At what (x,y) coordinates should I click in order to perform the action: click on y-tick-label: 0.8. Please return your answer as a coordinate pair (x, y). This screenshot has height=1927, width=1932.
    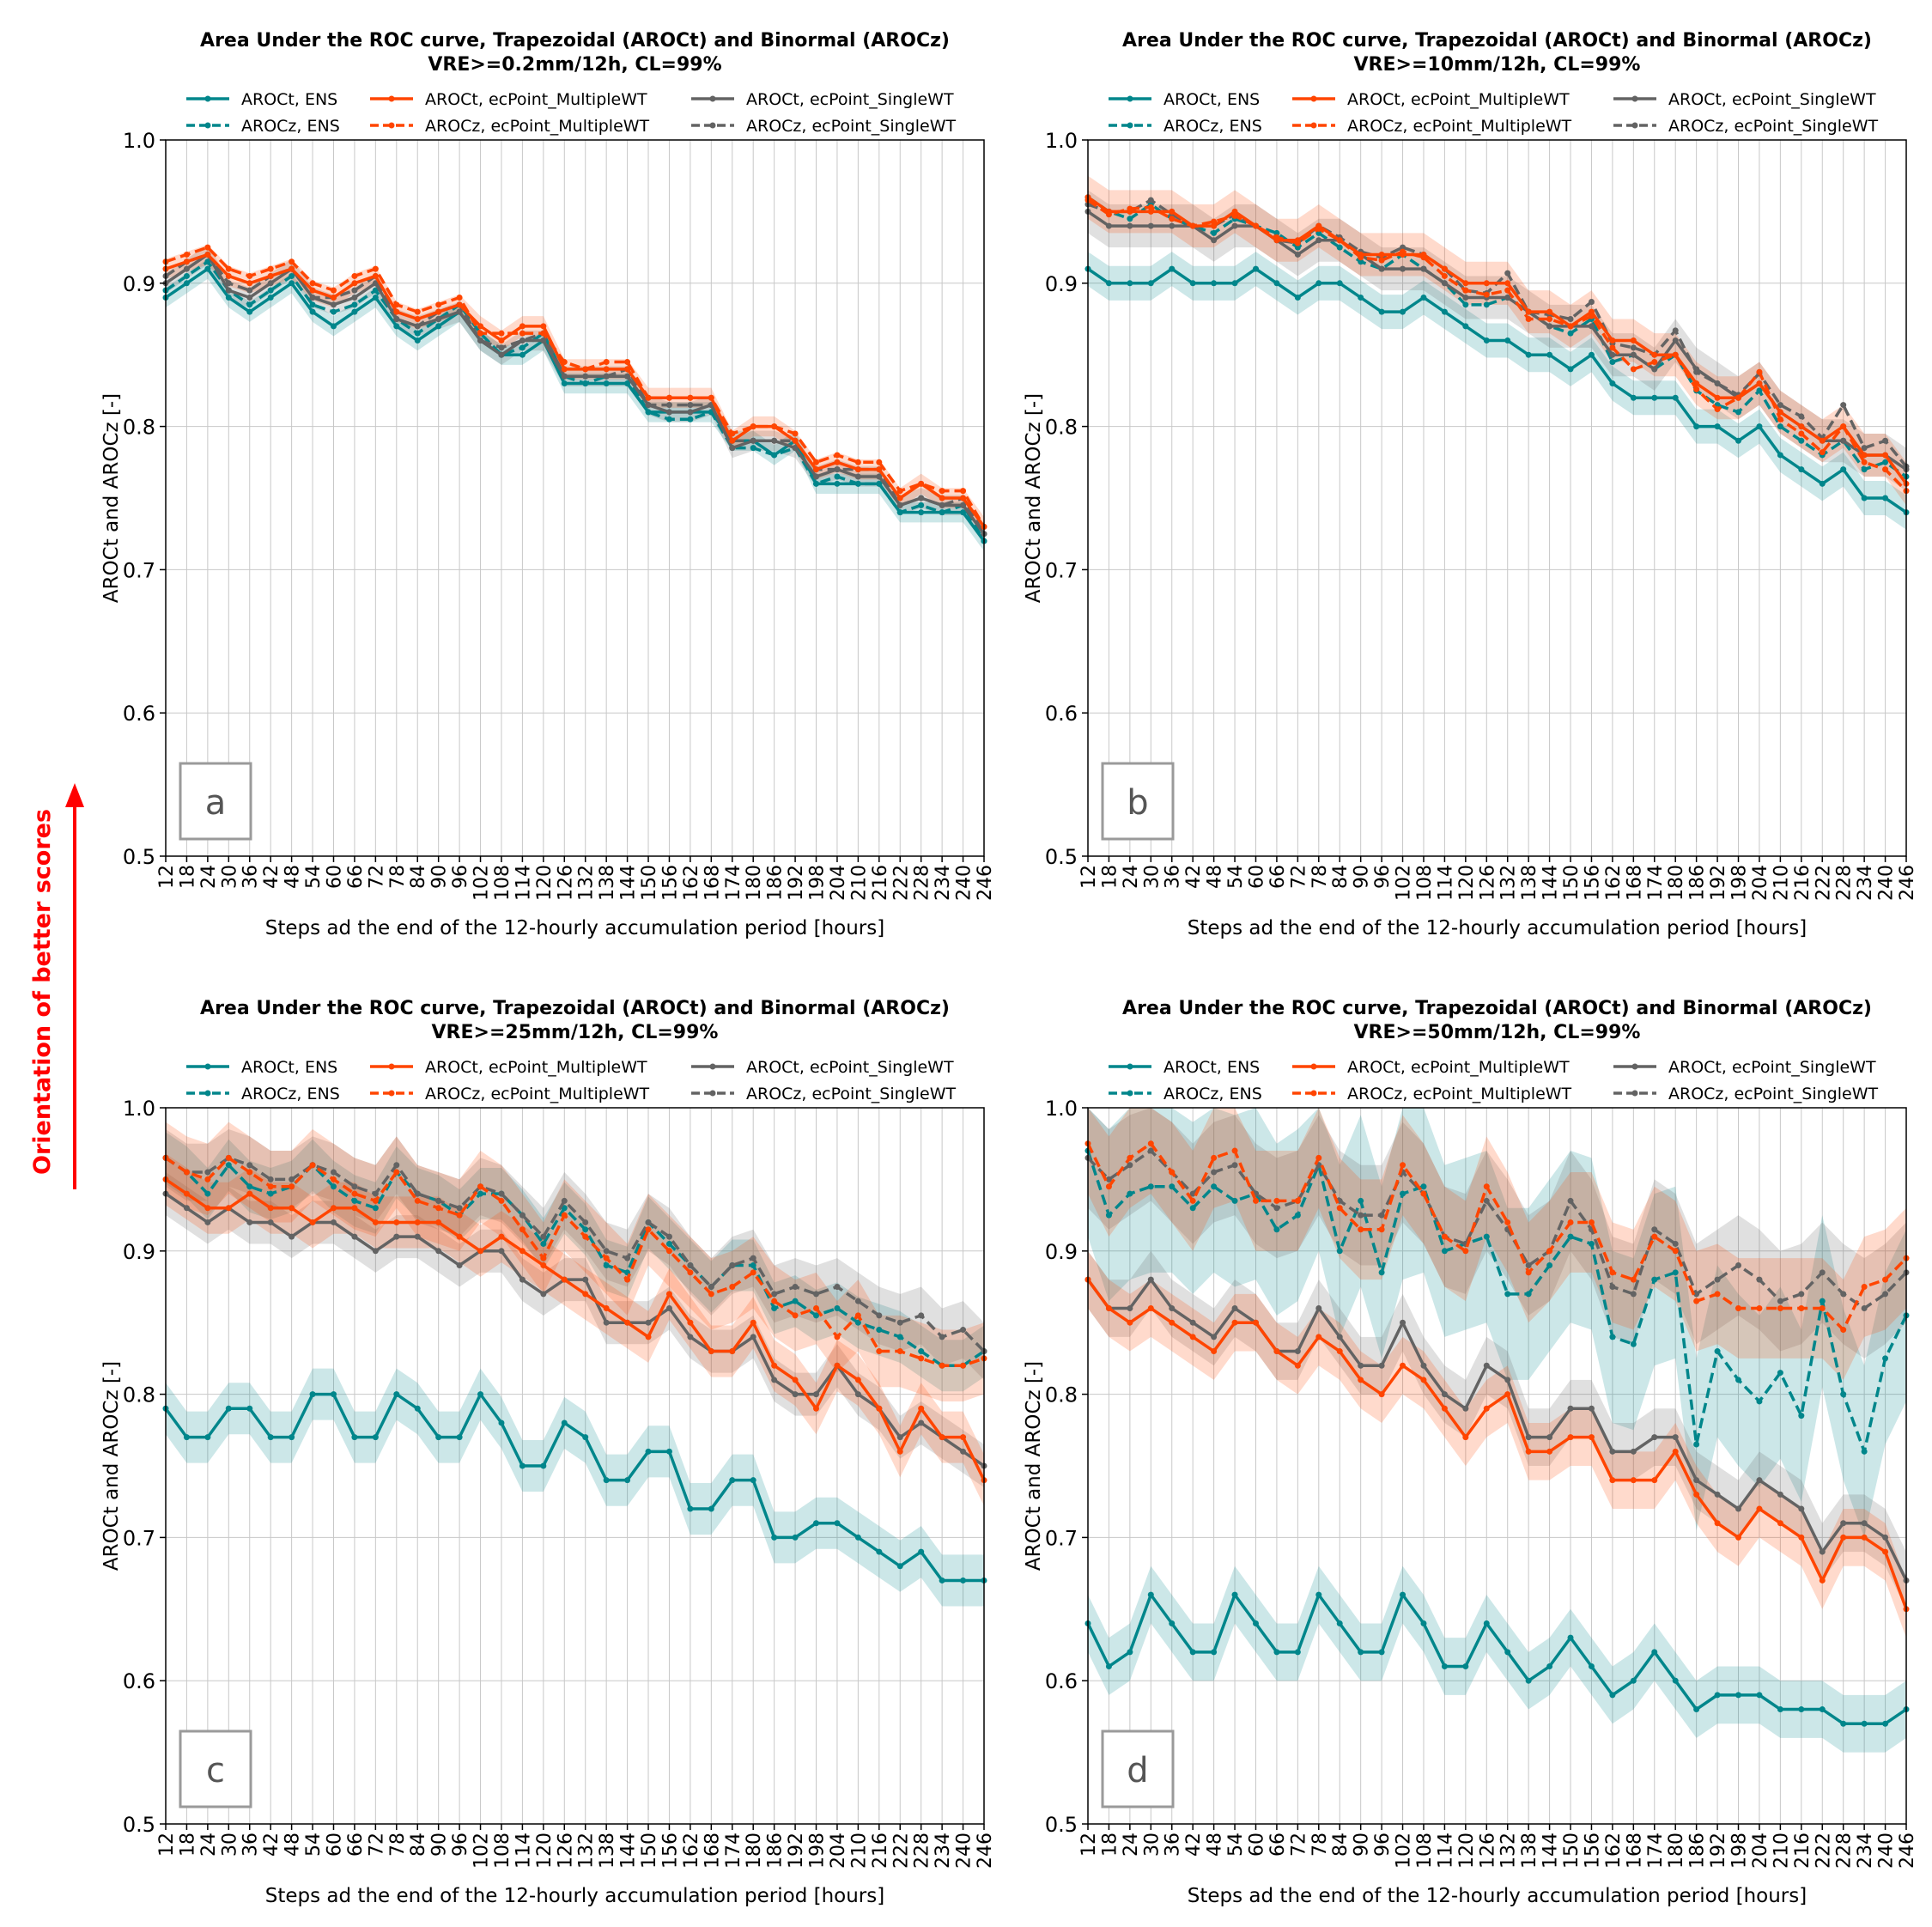
    Looking at the image, I should click on (139, 428).